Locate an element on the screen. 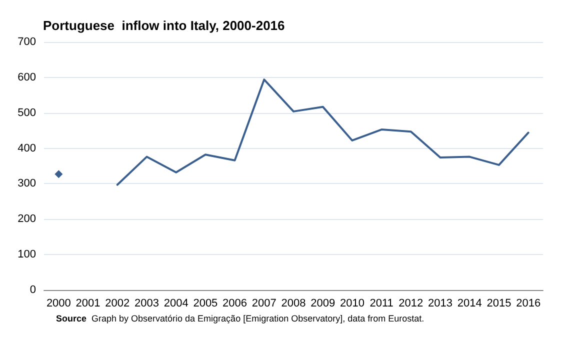 Image resolution: width=567 pixels, height=342 pixels. x-tick-label: 2007 is located at coordinates (264, 304).